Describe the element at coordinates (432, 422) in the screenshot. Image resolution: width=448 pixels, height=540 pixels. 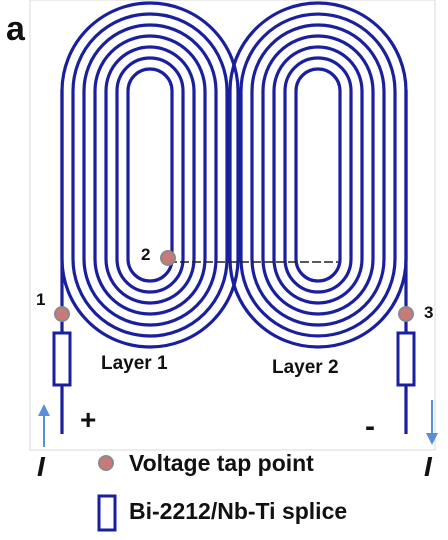
I see `current-out-arrow` at that location.